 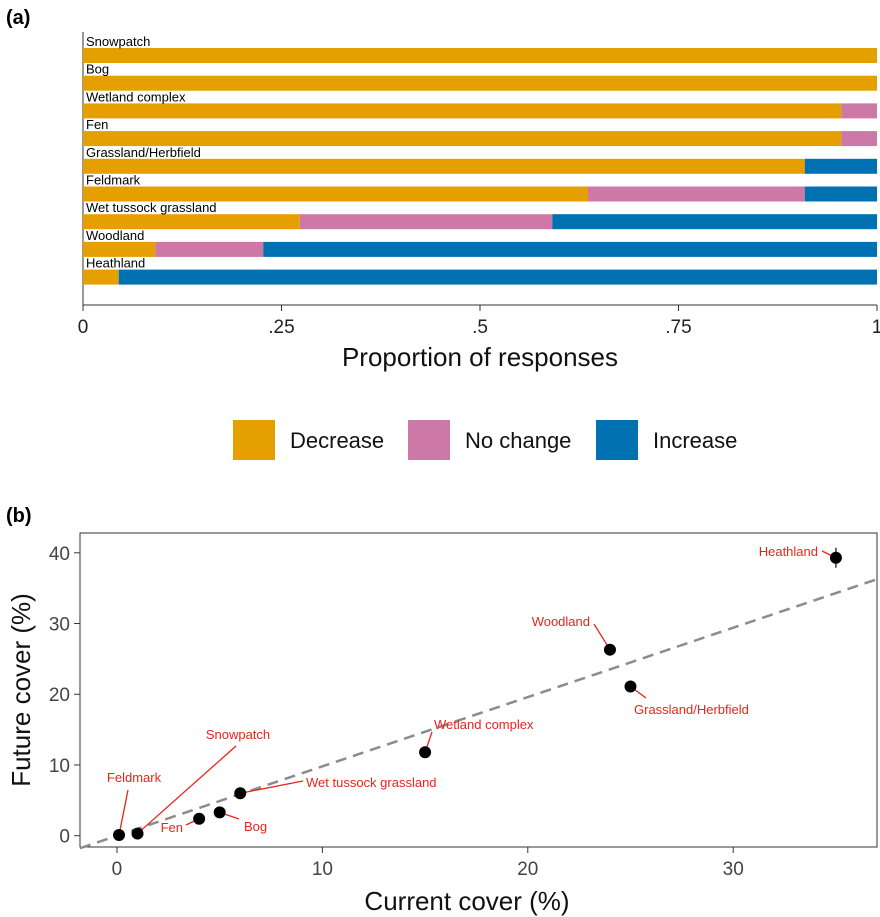 What do you see at coordinates (134, 777) in the screenshot?
I see `annotation-feldmark: Feldmark` at bounding box center [134, 777].